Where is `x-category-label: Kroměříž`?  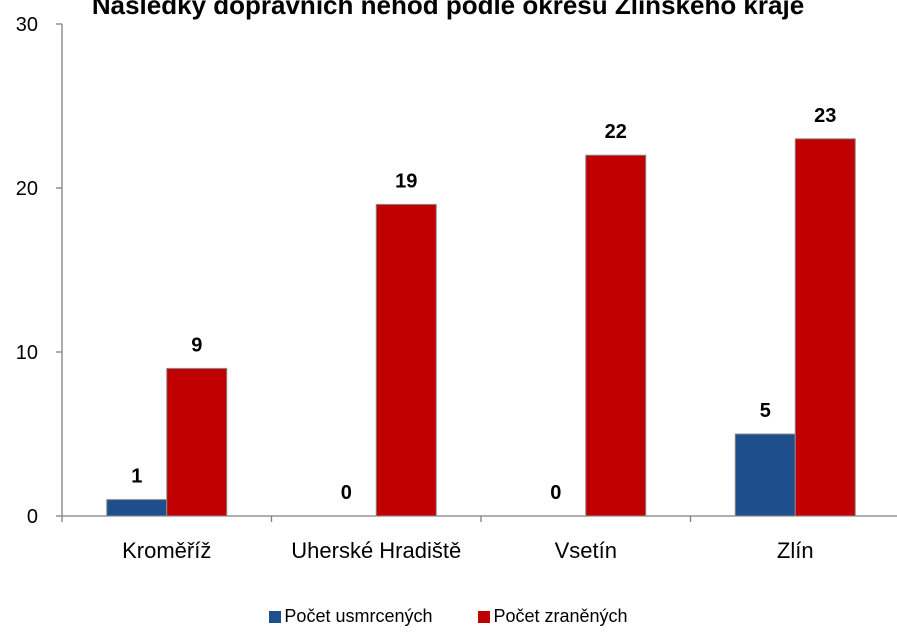 x-category-label: Kroměříž is located at coordinates (166, 550).